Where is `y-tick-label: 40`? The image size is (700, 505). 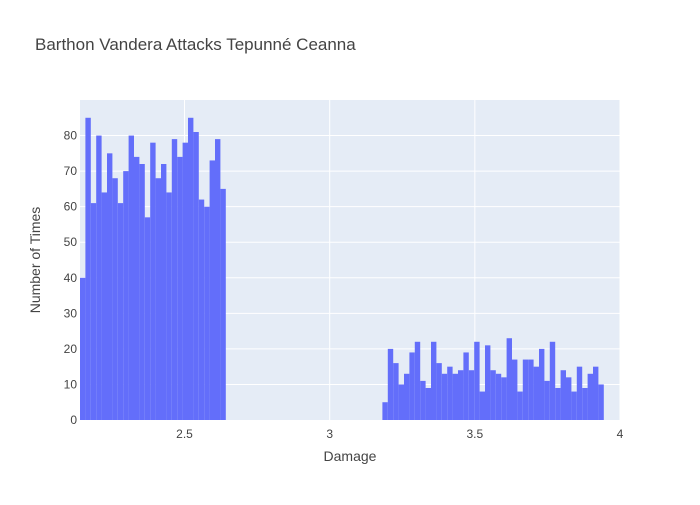 y-tick-label: 40 is located at coordinates (71, 278).